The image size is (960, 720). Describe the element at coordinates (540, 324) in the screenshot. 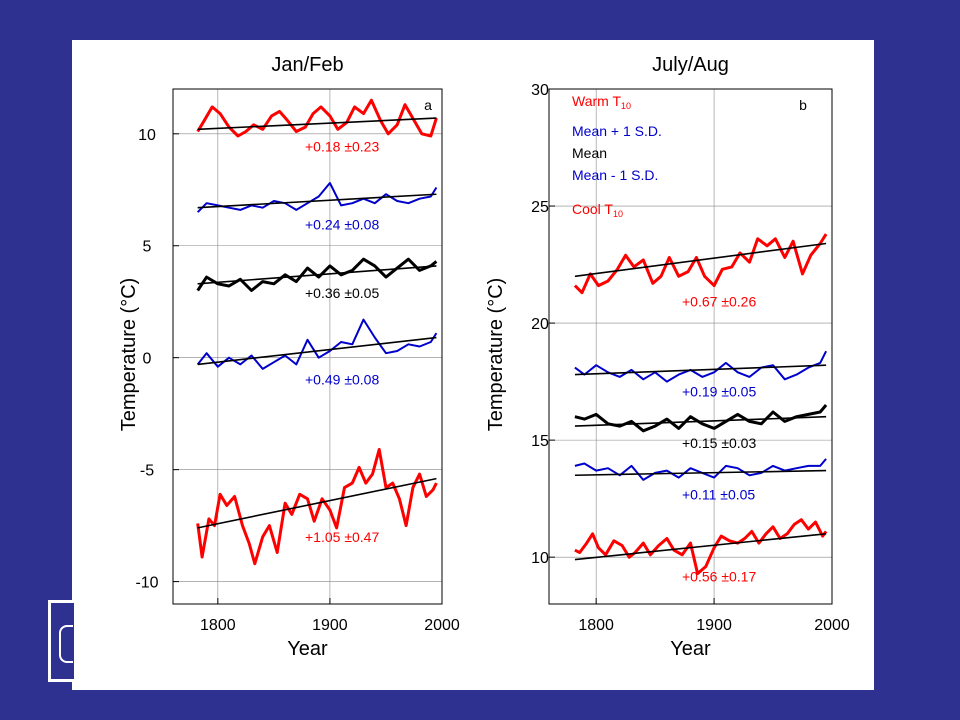

I see `y-tick-label: 20` at that location.